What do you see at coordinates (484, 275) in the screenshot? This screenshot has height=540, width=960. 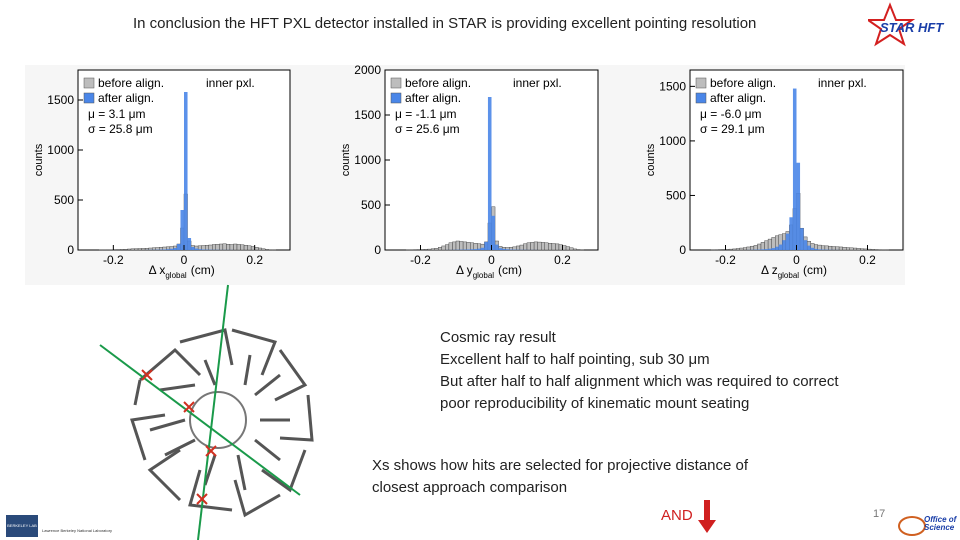 I see `x-label-sub: global` at bounding box center [484, 275].